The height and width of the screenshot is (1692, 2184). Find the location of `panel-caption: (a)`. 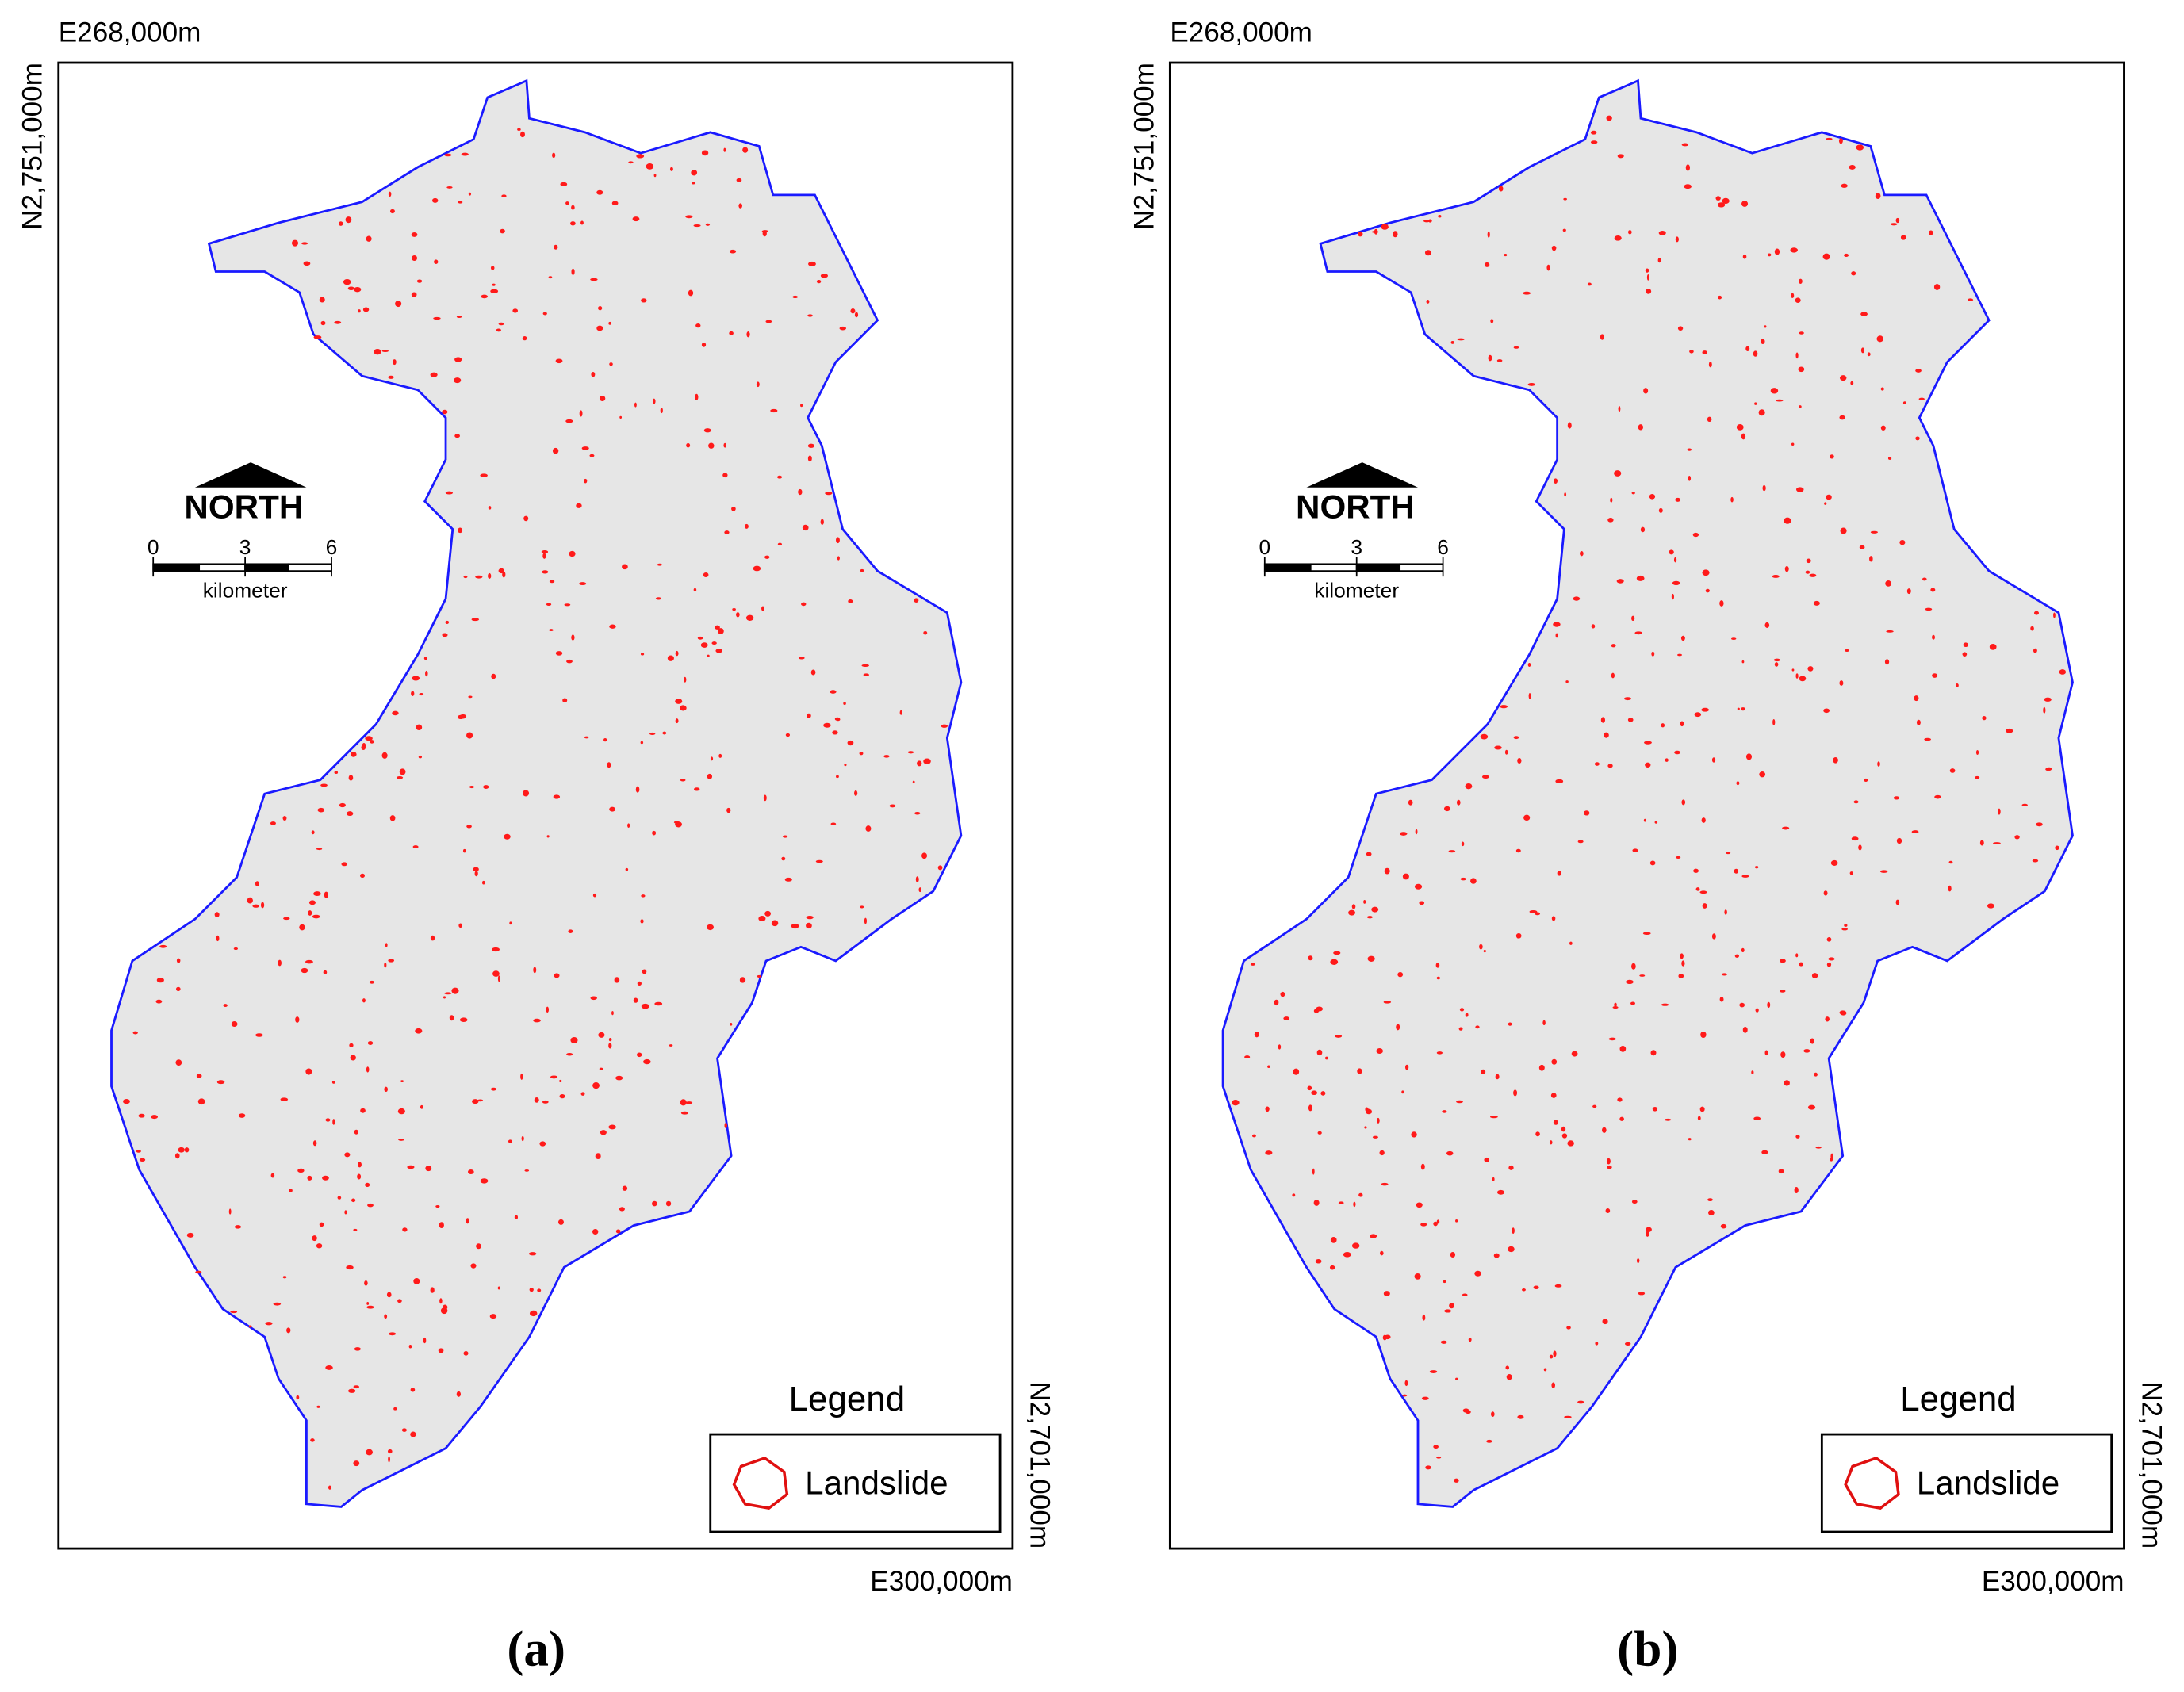

panel-caption: (a) is located at coordinates (536, 1649).